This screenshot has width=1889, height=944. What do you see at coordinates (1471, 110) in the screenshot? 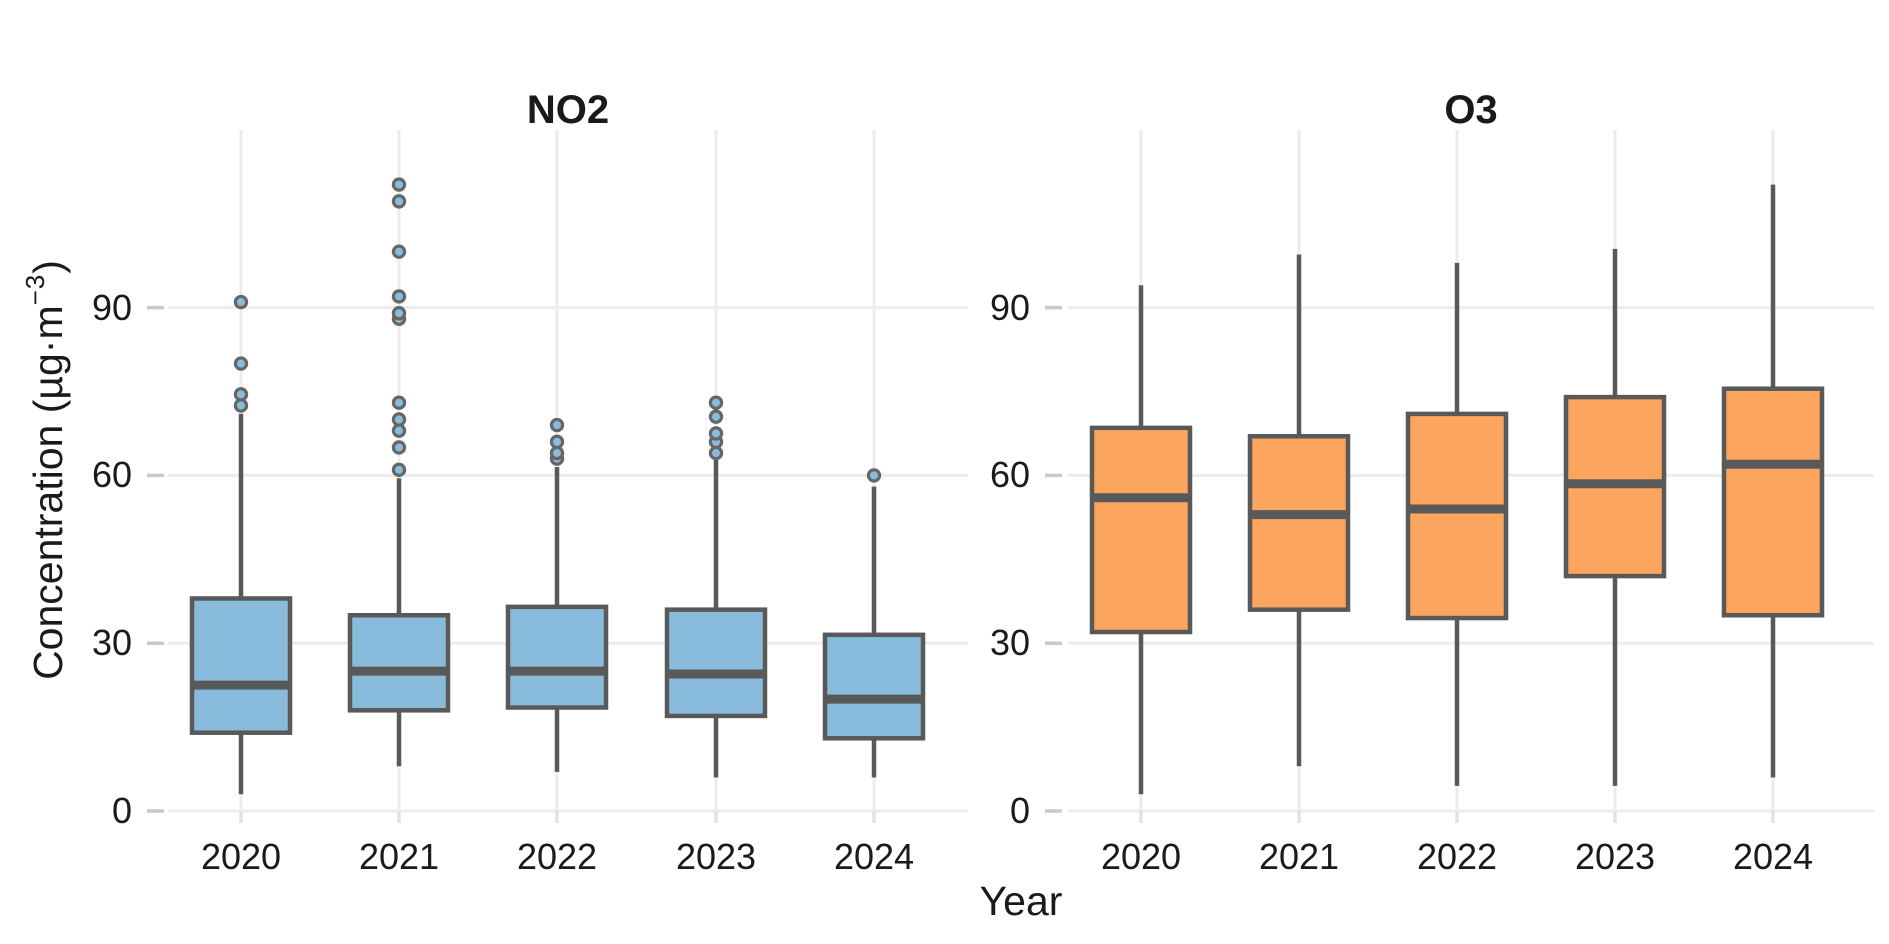
I see `panel-title-o3: O3` at bounding box center [1471, 110].